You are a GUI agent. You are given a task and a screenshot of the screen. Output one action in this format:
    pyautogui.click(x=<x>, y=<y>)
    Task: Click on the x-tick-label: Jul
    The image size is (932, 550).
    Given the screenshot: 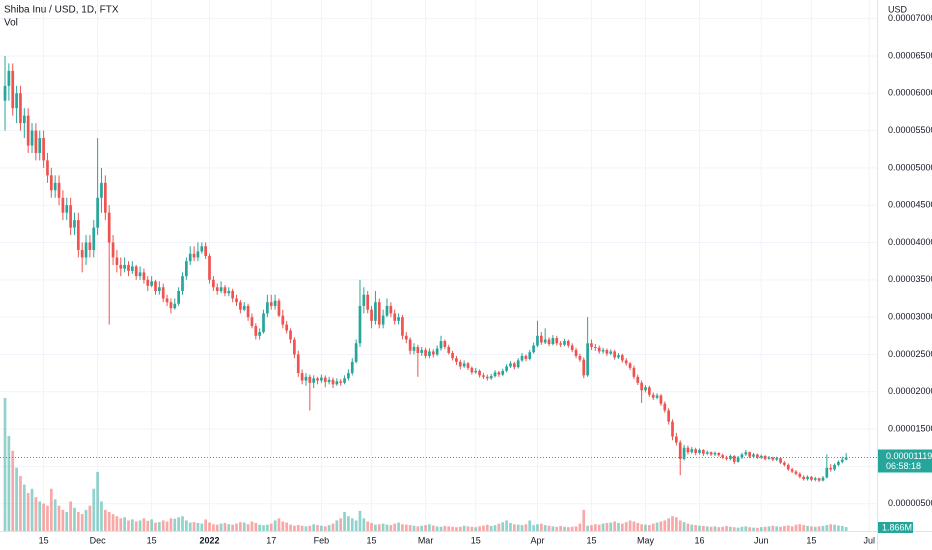 What is the action you would take?
    pyautogui.click(x=870, y=540)
    